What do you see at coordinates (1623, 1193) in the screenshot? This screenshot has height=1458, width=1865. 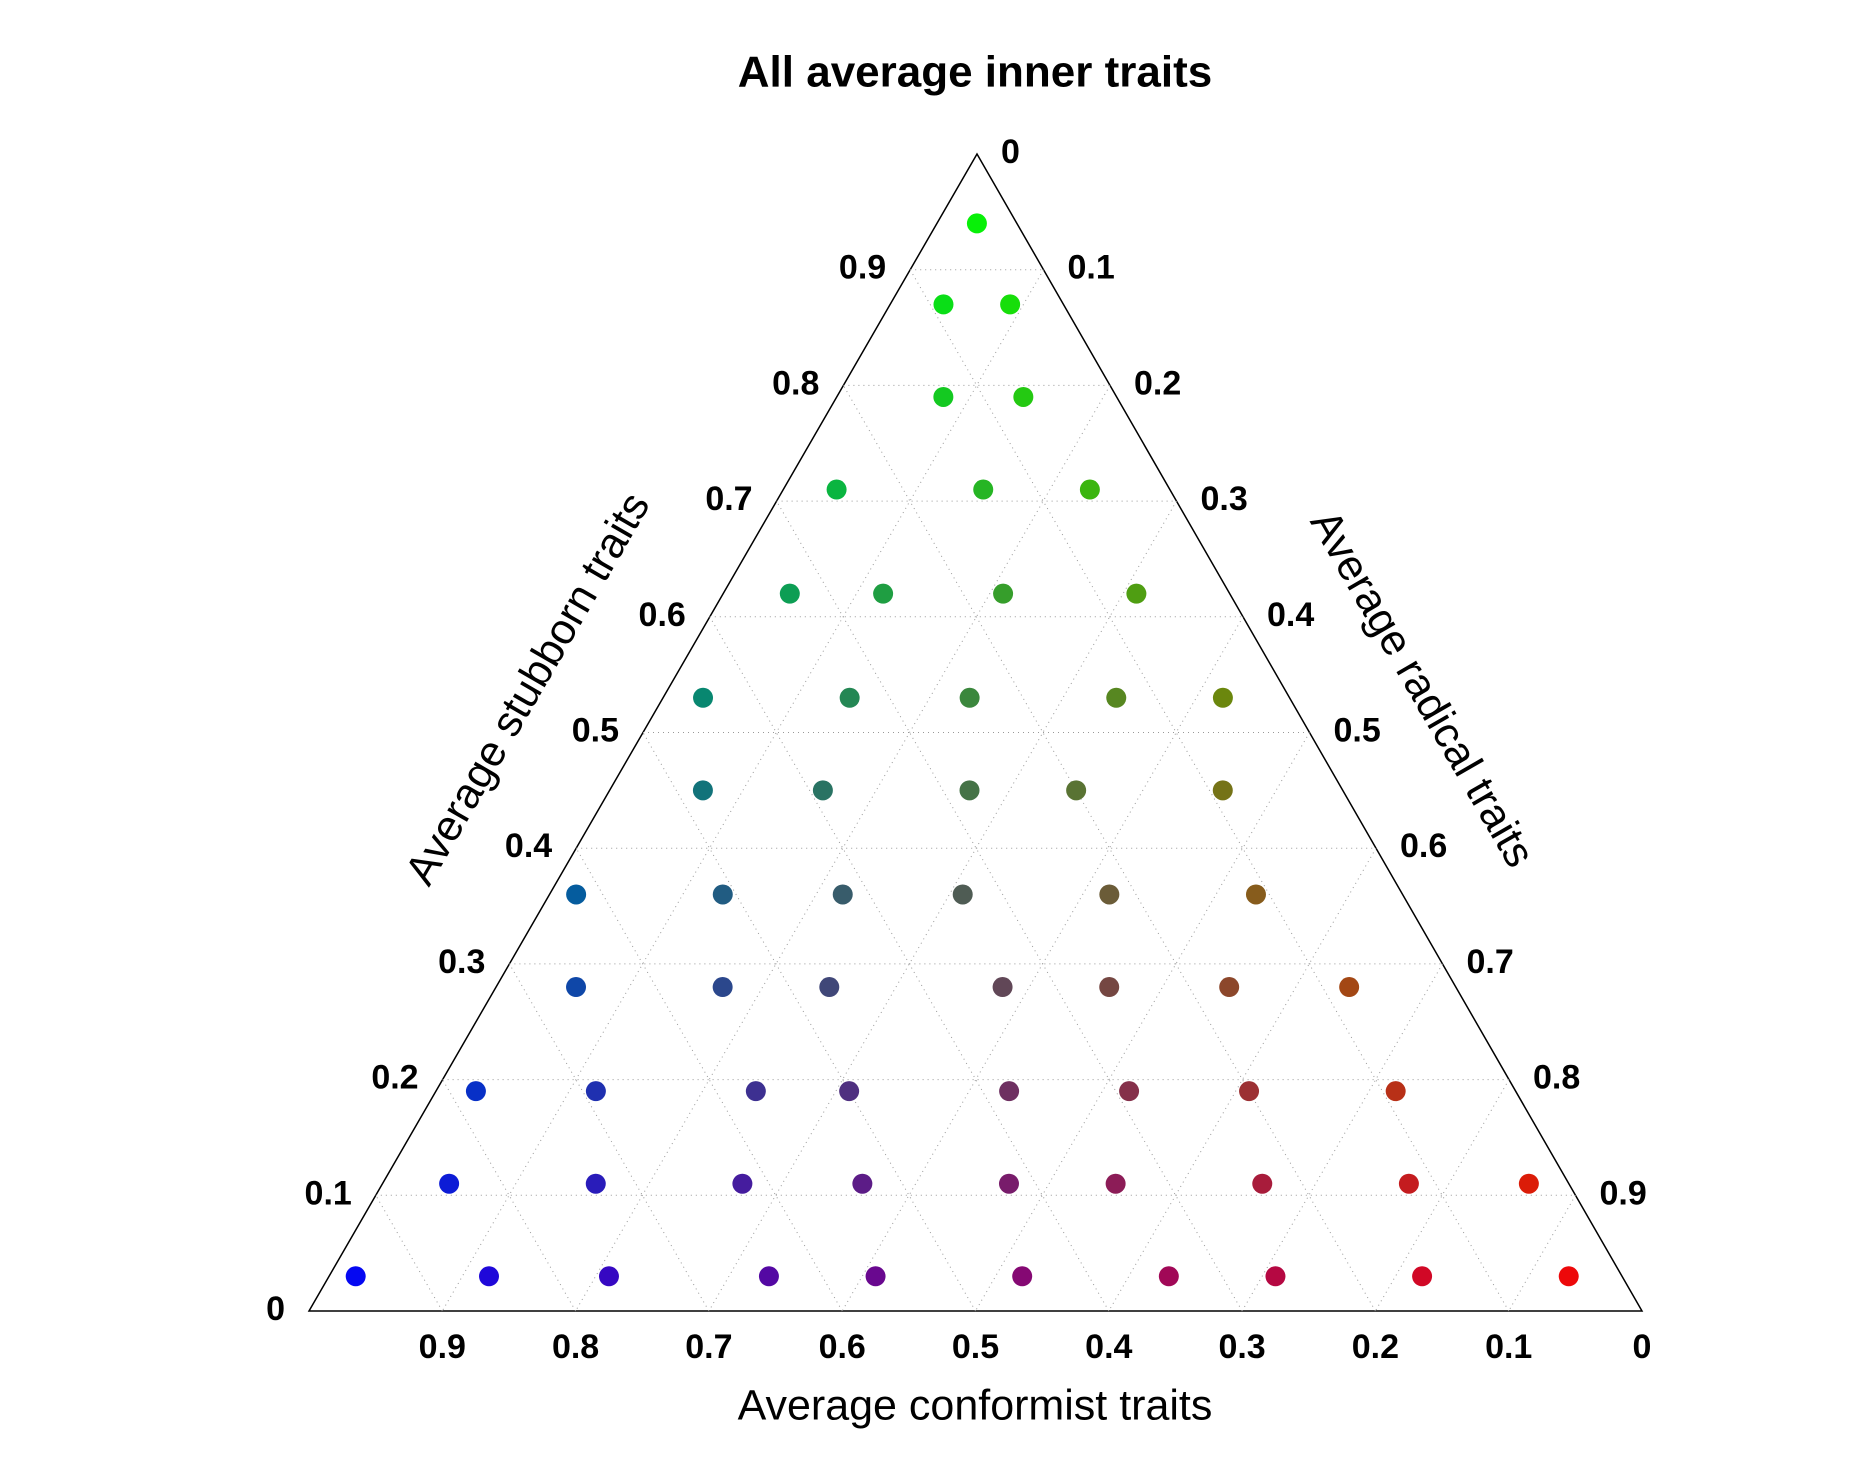 I see `right-tick-label: 0.9` at bounding box center [1623, 1193].